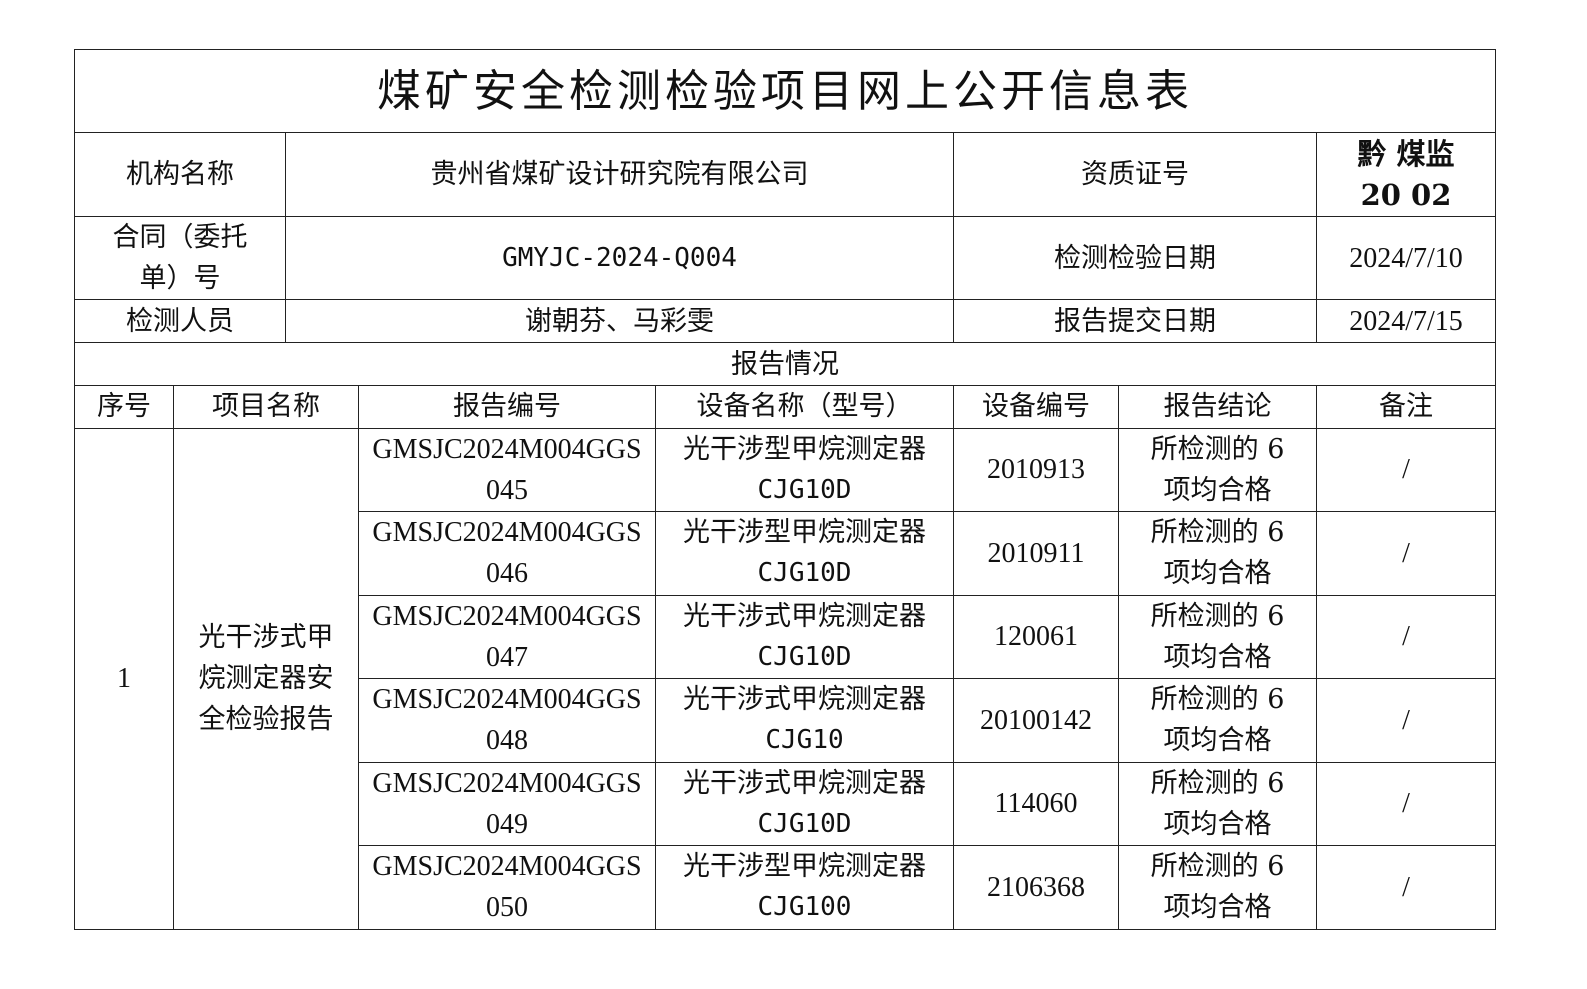 The width and height of the screenshot is (1587, 989). What do you see at coordinates (1036, 470) in the screenshot?
I see `device-no: 2010913` at bounding box center [1036, 470].